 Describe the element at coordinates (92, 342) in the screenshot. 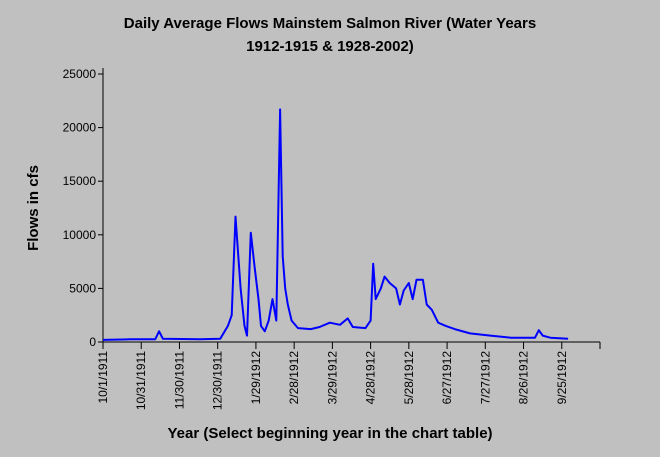

I see `y-tick-label: 0` at that location.